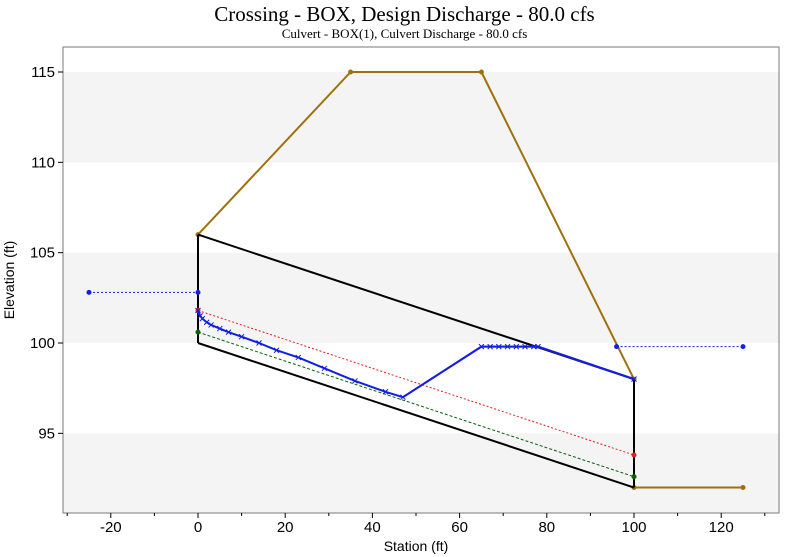 The height and width of the screenshot is (557, 809). I want to click on y-tick-label: 115, so click(43, 72).